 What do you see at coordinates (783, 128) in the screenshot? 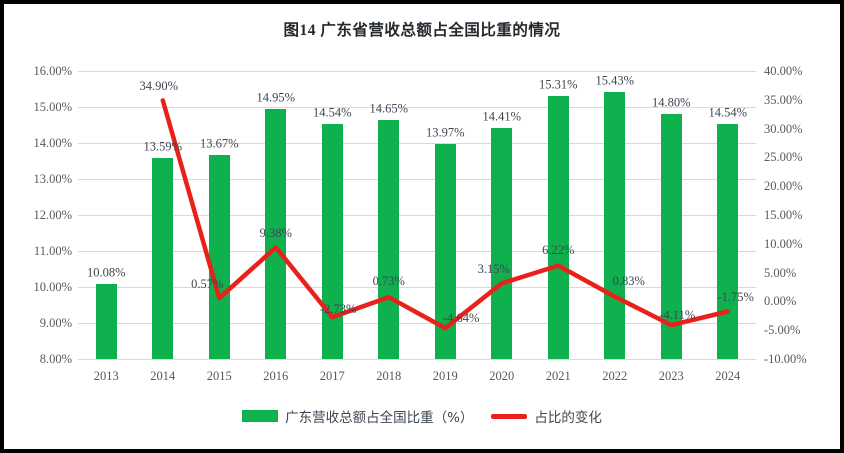
I see `y-axis-right-tick: 30.00%` at bounding box center [783, 128].